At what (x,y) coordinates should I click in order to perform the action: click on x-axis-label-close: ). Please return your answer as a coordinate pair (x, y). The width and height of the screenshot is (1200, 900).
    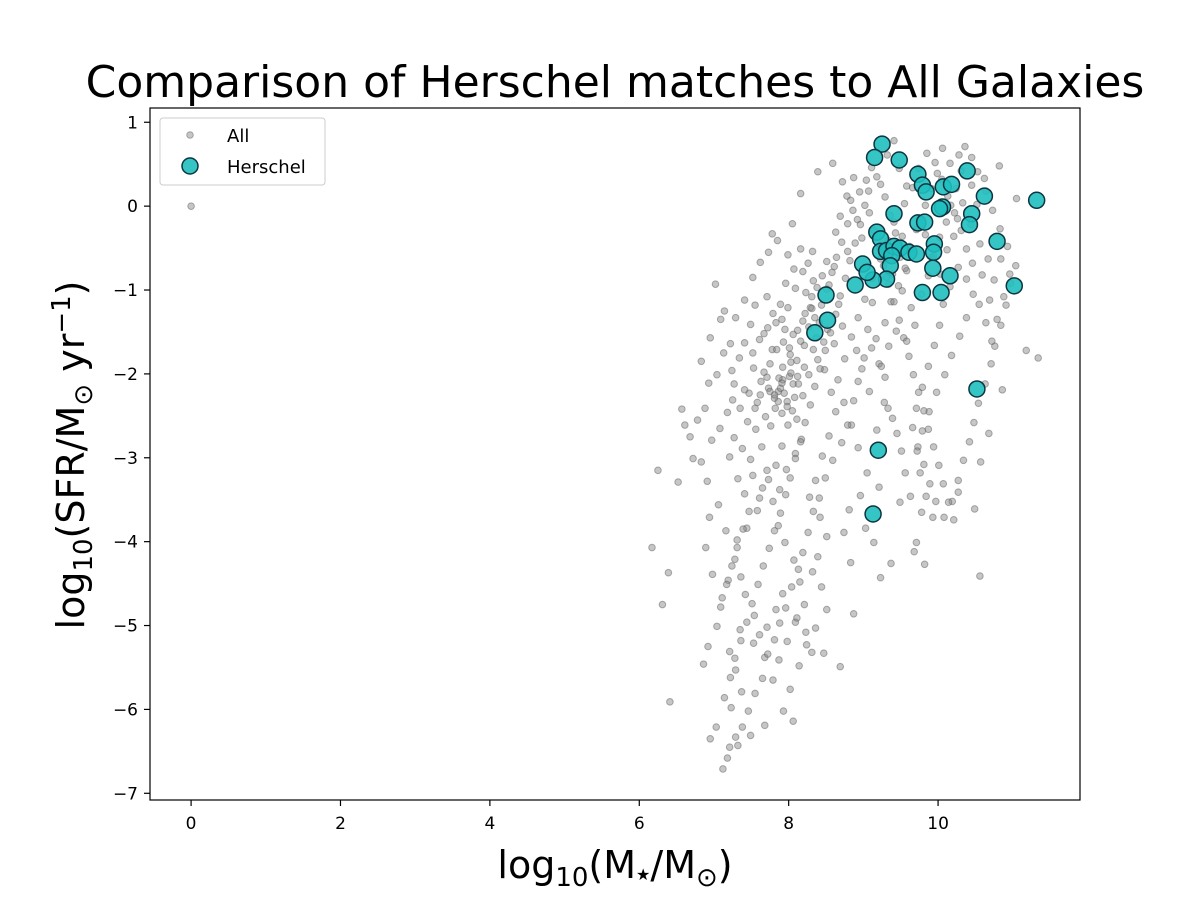
    Looking at the image, I should click on (725, 865).